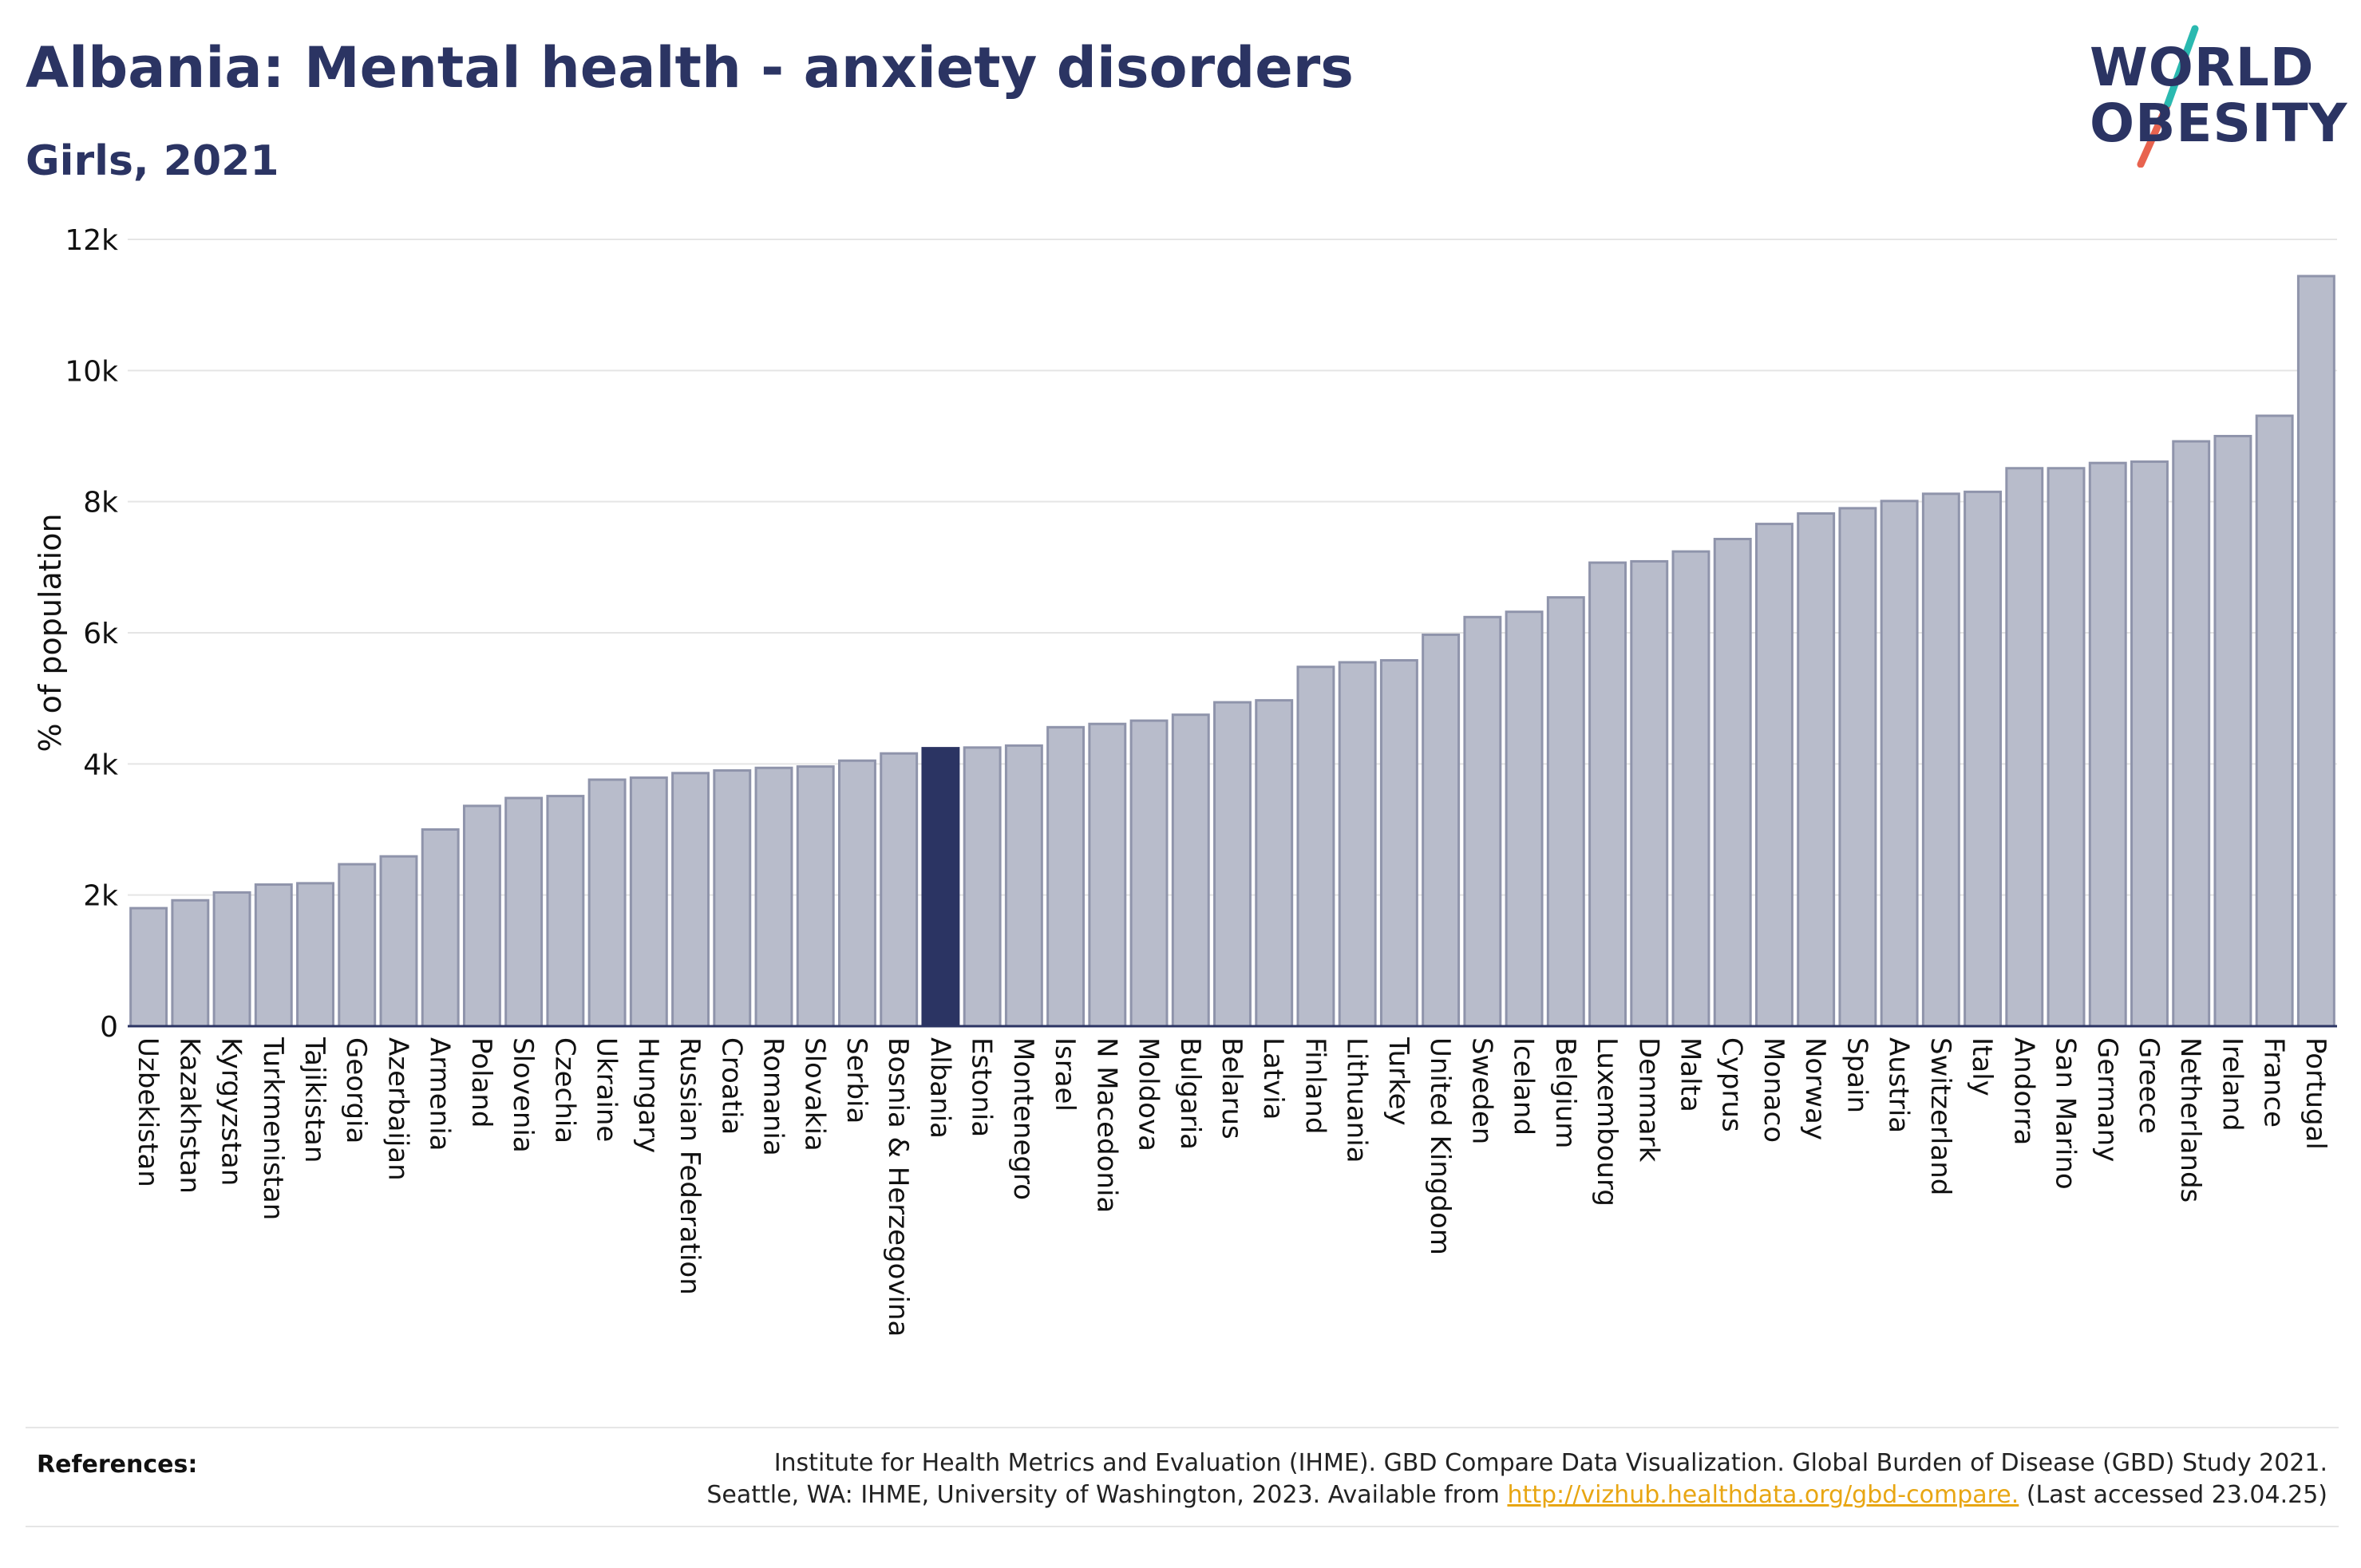  Describe the element at coordinates (148, 1112) in the screenshot. I see `x-tick-label: Uzbekistan` at that location.